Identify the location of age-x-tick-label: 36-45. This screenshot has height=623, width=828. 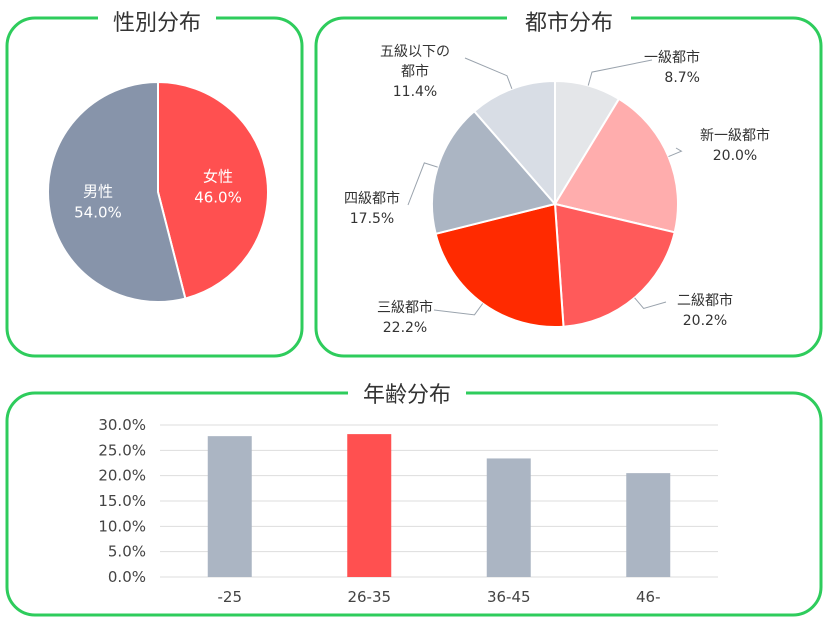
(509, 597).